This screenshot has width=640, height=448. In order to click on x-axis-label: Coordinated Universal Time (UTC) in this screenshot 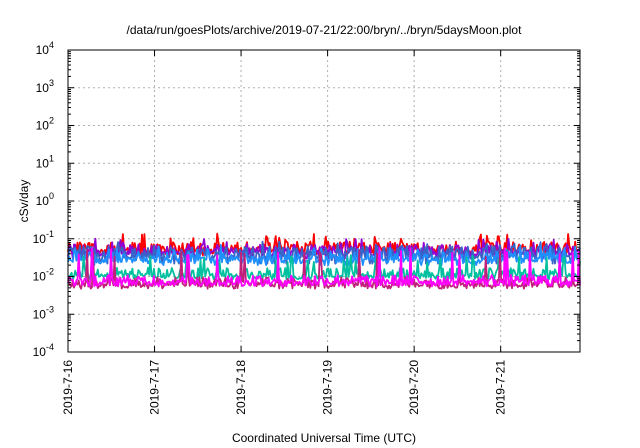, I will do `click(324, 438)`.